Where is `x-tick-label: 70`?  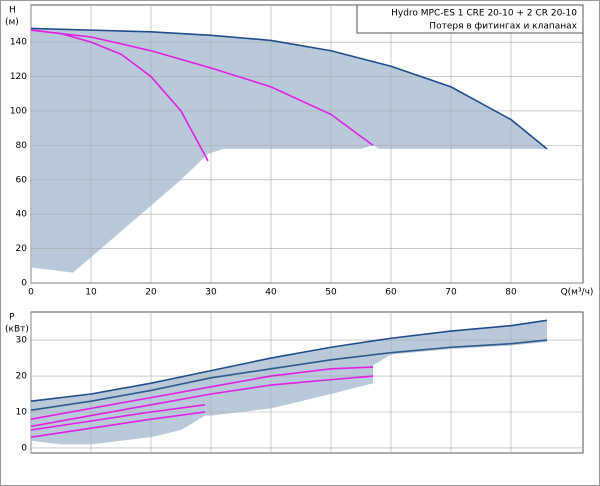
x-tick-label: 70 is located at coordinates (451, 293).